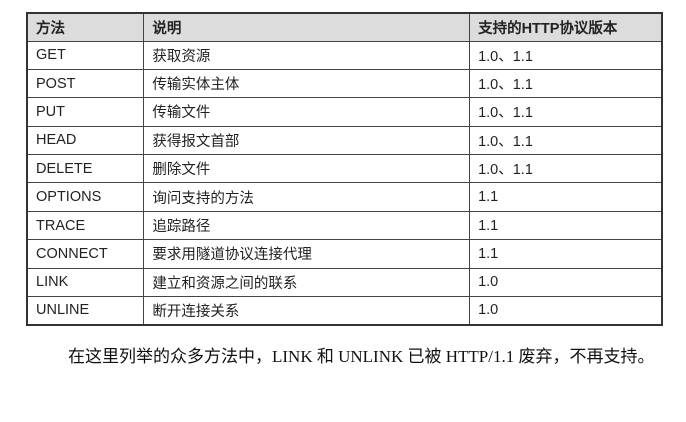 This screenshot has height=422, width=686. Describe the element at coordinates (85, 55) in the screenshot. I see `method-cell: GET` at that location.